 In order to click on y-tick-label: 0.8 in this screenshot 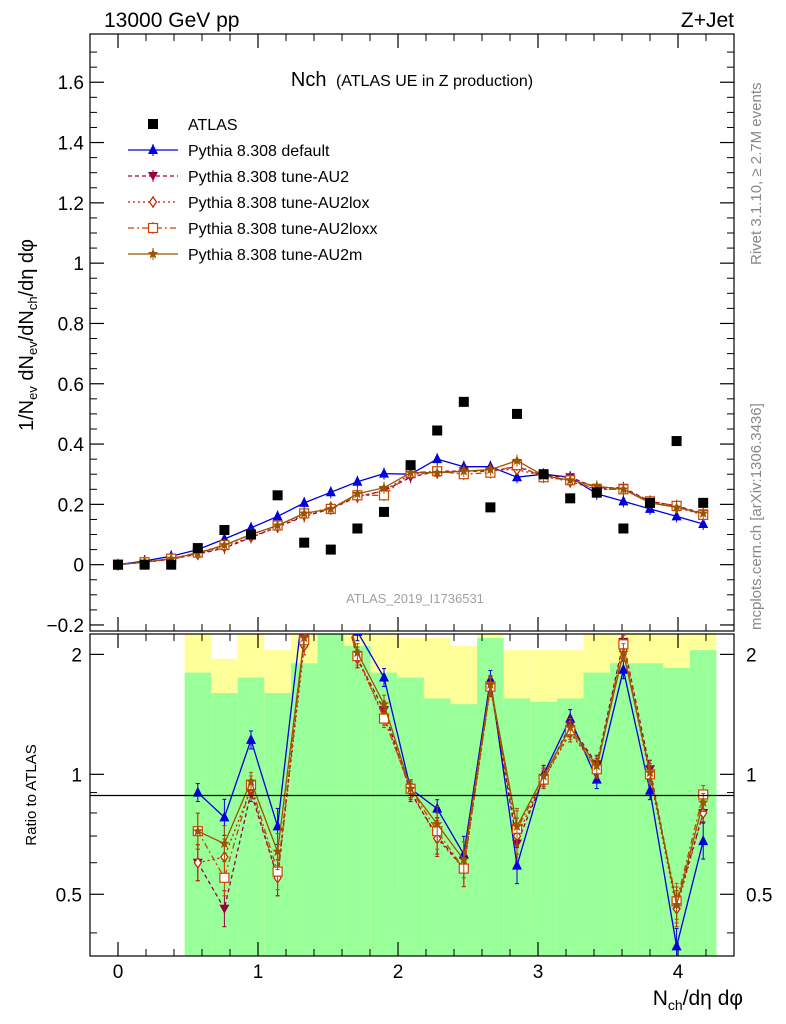, I will do `click(71, 324)`.